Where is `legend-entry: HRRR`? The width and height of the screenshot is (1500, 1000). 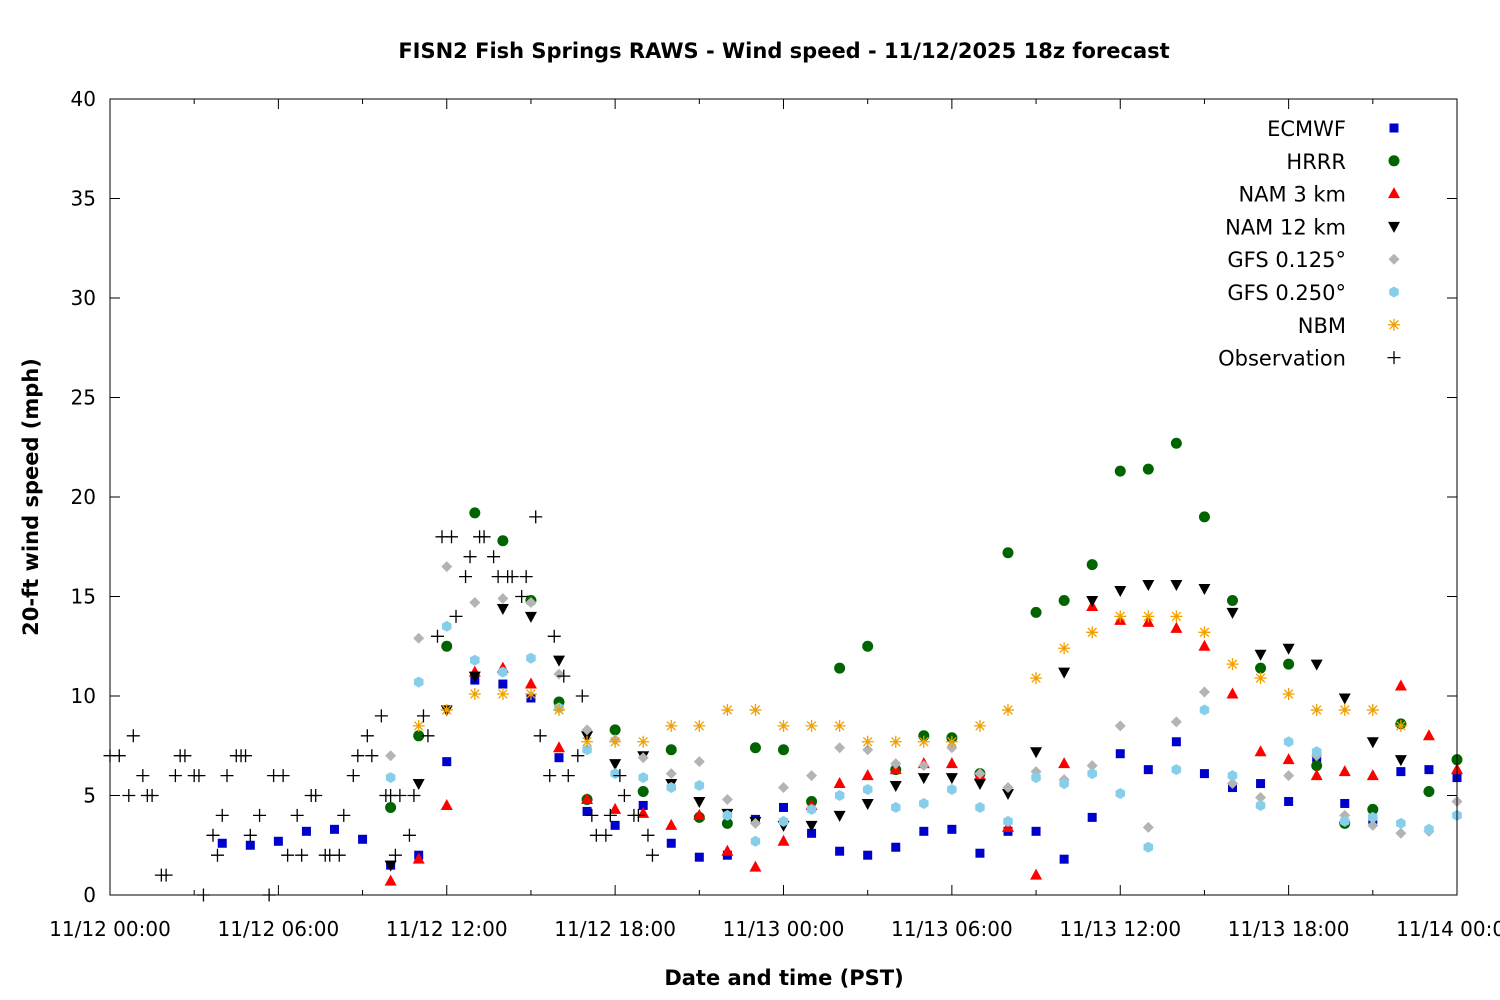
legend-entry: HRRR is located at coordinates (1343, 162).